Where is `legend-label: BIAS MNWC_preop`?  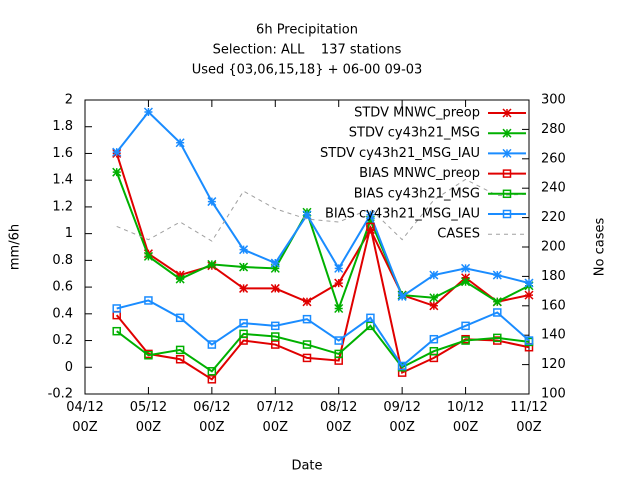 legend-label: BIAS MNWC_preop is located at coordinates (419, 173).